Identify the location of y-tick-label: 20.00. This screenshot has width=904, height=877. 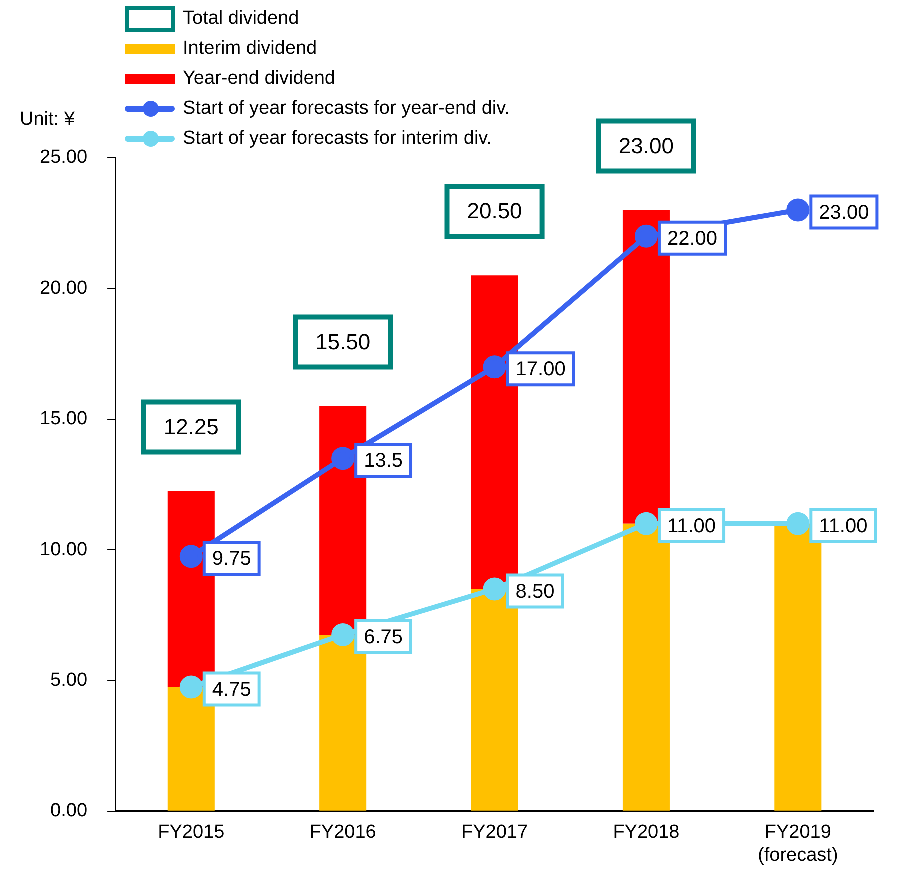
(64, 288).